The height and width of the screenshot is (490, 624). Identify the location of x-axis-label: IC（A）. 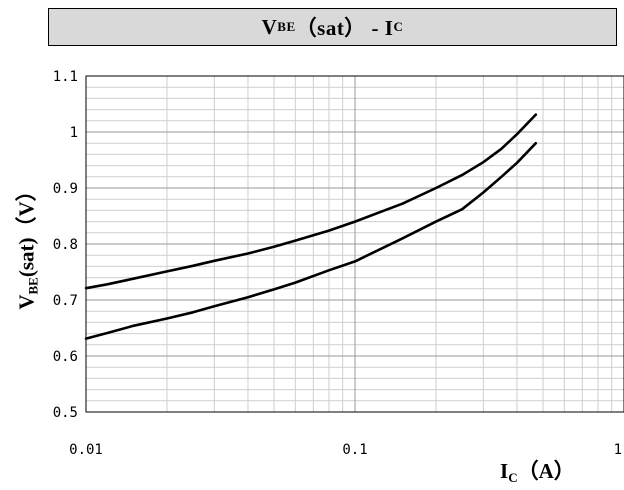
(537, 470).